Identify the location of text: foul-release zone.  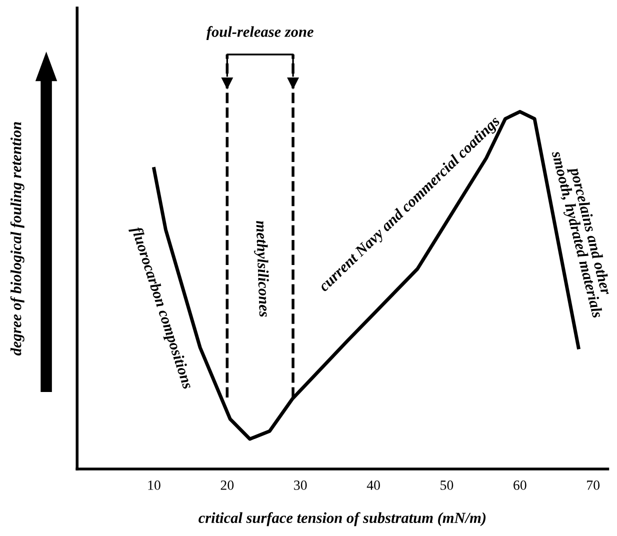
(260, 33).